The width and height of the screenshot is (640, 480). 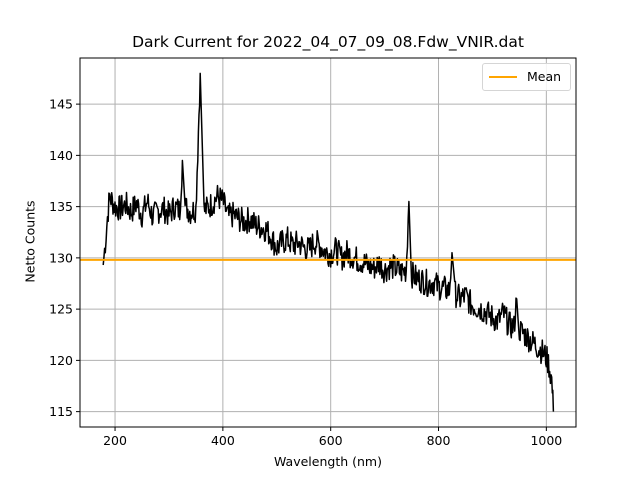 I want to click on y-tick-label: 145, so click(x=61, y=104).